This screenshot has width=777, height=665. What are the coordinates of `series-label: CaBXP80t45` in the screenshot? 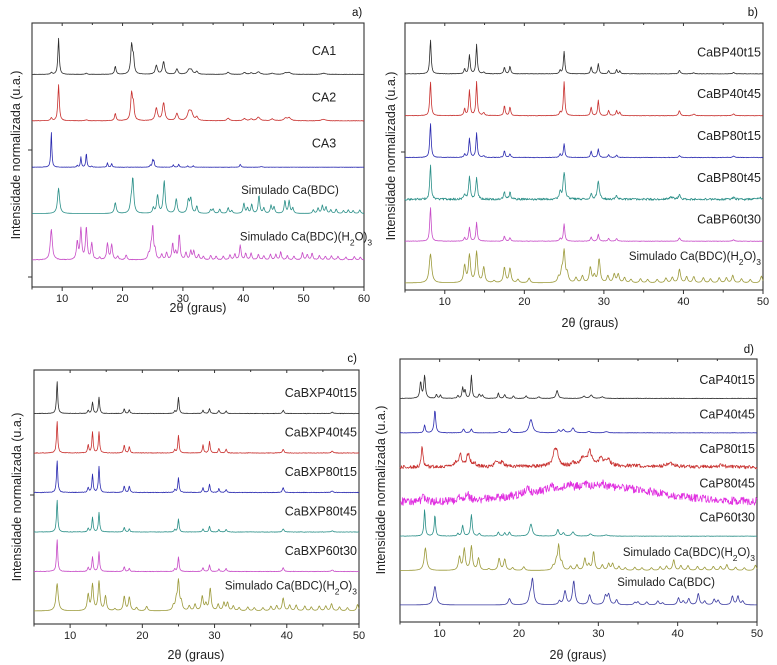 It's located at (321, 511).